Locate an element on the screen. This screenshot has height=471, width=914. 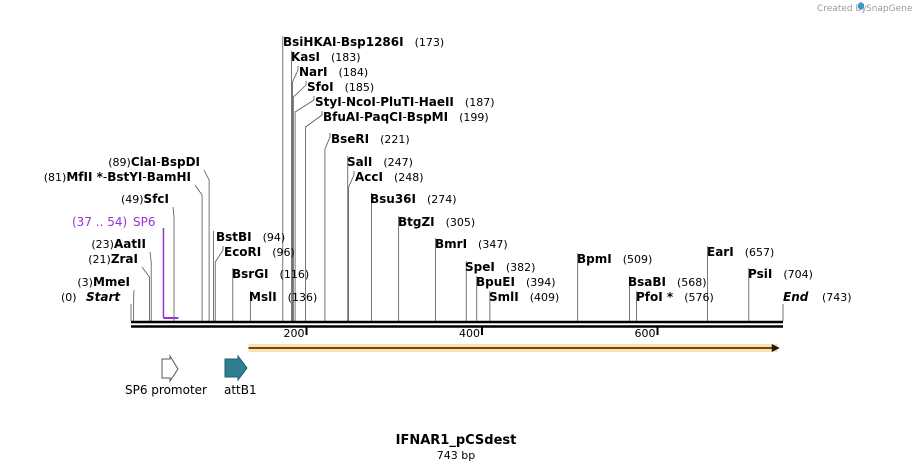
cut-site: MslI (136) is located at coordinates (283, 297).